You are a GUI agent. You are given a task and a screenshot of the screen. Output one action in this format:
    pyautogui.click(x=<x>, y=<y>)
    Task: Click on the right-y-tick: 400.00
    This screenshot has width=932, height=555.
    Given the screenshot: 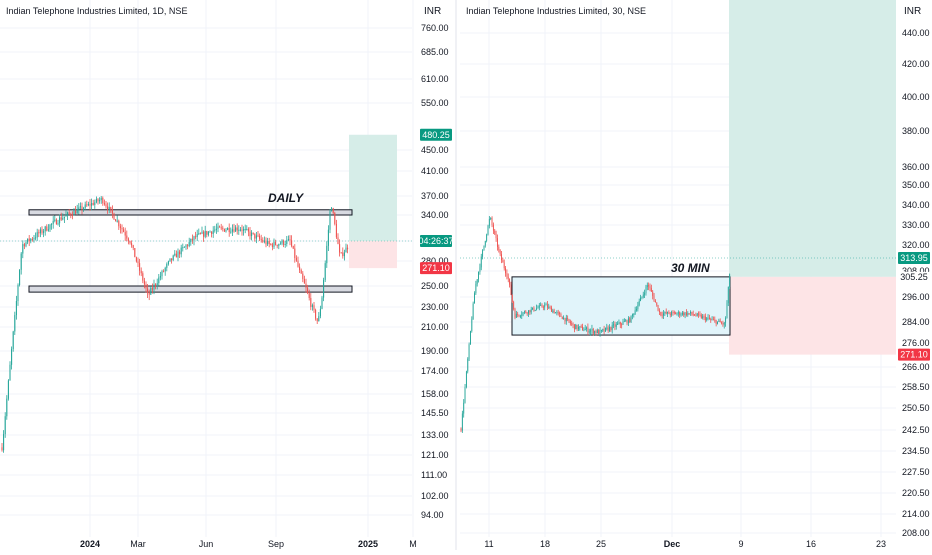 What is the action you would take?
    pyautogui.click(x=916, y=97)
    